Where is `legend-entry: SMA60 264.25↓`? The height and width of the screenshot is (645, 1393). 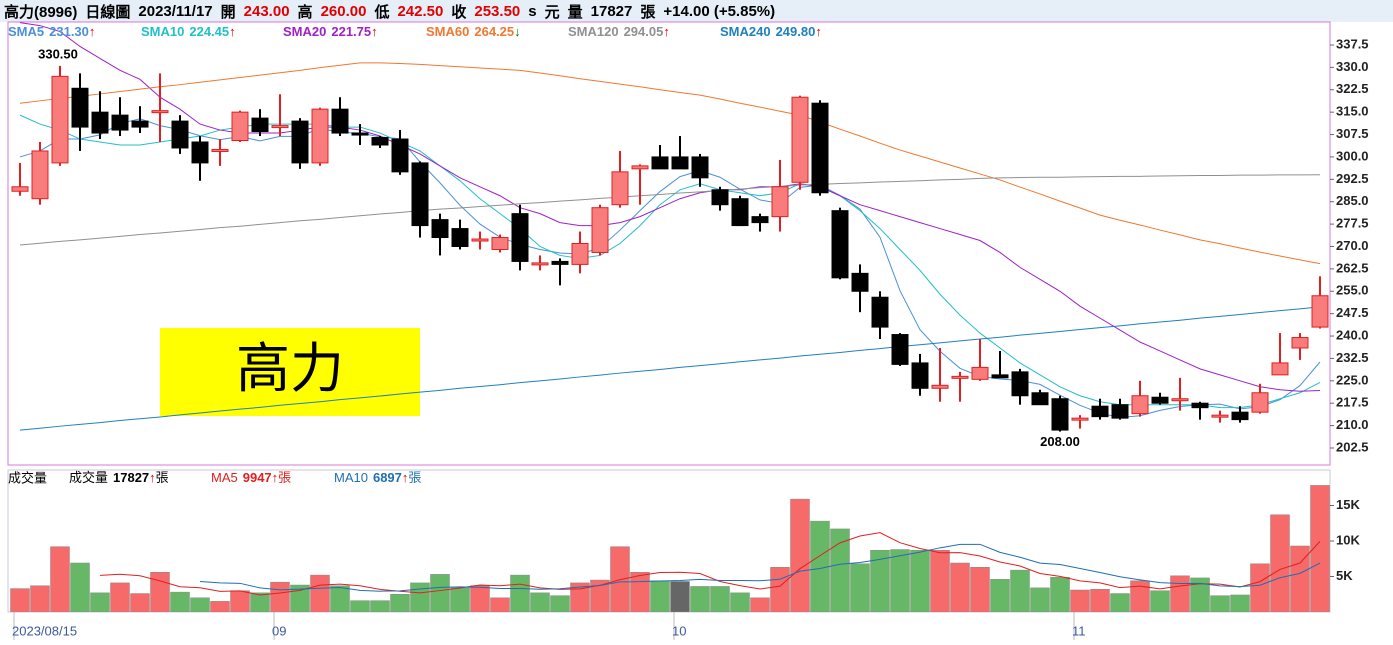 legend-entry: SMA60 264.25↓ is located at coordinates (473, 31).